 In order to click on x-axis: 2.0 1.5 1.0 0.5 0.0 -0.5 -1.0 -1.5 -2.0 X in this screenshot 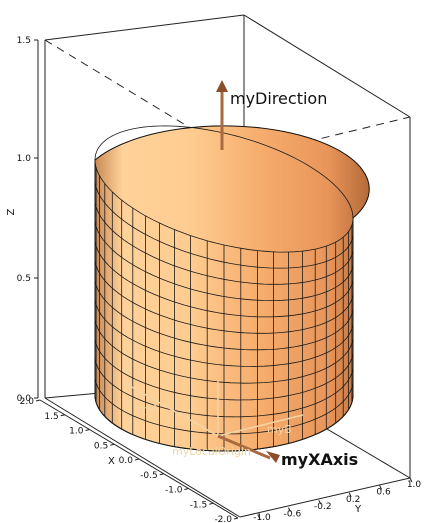, I will do `click(129, 460)`.